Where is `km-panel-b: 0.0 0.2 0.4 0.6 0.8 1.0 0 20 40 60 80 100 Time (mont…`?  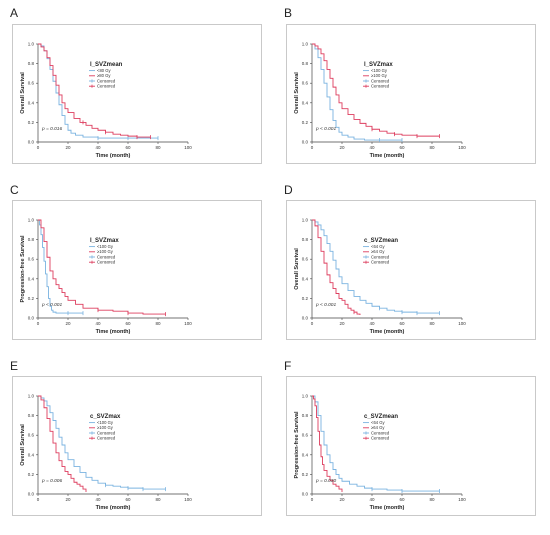 km-panel-b: 0.0 0.2 0.4 0.6 0.8 1.0 0 20 40 60 80 100 Time (mont… is located at coordinates (411, 94).